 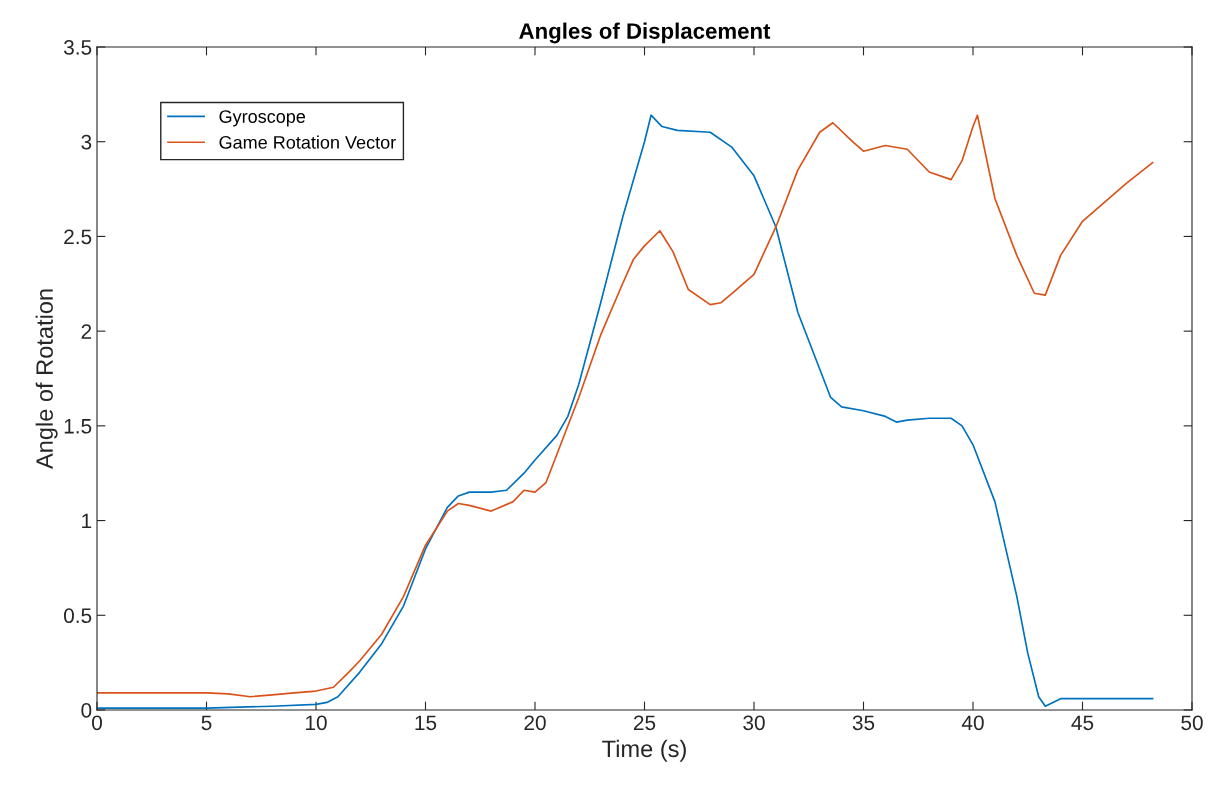 I want to click on x-tick-label: 25, so click(x=644, y=723).